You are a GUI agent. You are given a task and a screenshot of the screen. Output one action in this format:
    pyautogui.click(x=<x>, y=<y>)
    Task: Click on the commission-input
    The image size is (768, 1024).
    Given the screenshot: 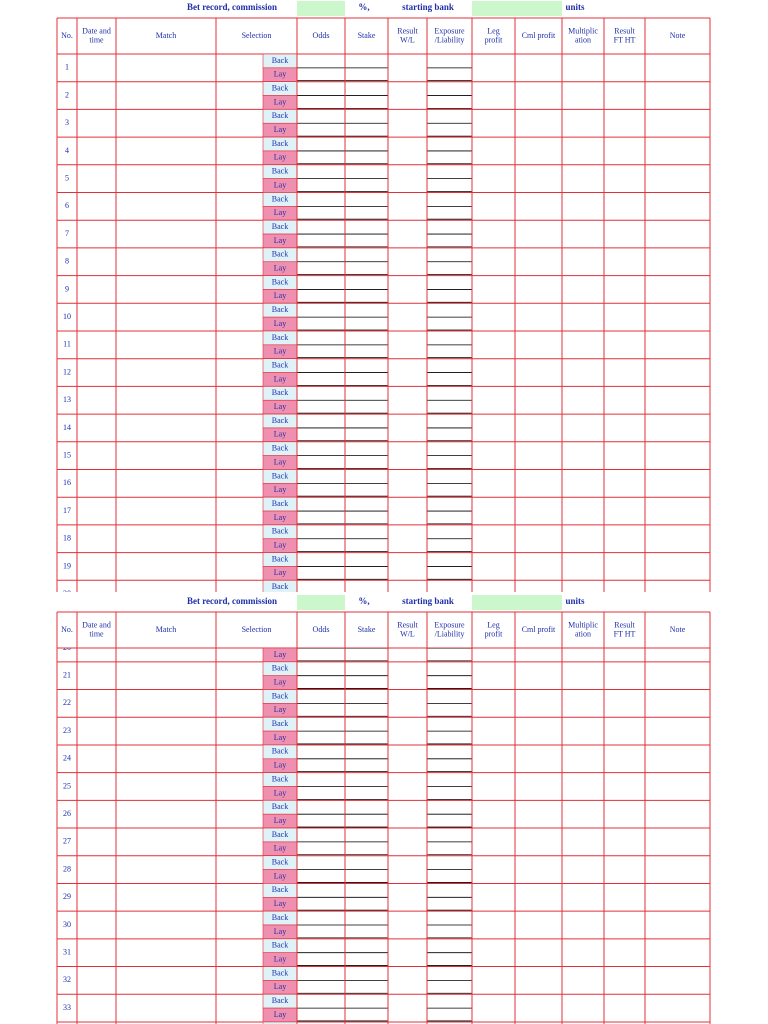 What is the action you would take?
    pyautogui.click(x=321, y=602)
    